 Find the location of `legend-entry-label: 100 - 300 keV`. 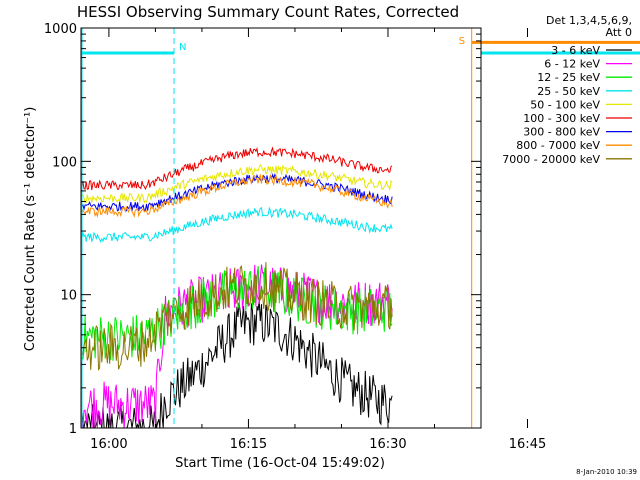

legend-entry-label: 100 - 300 keV is located at coordinates (561, 118).